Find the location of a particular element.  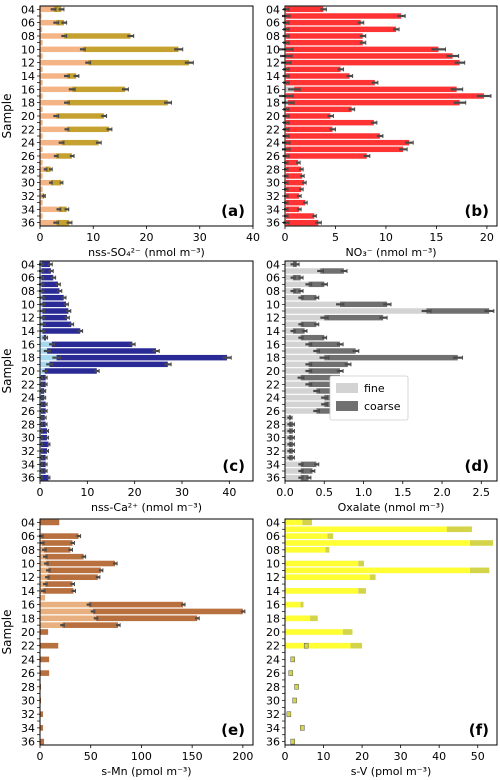

x-tick-label: 0.5 is located at coordinates (325, 492).